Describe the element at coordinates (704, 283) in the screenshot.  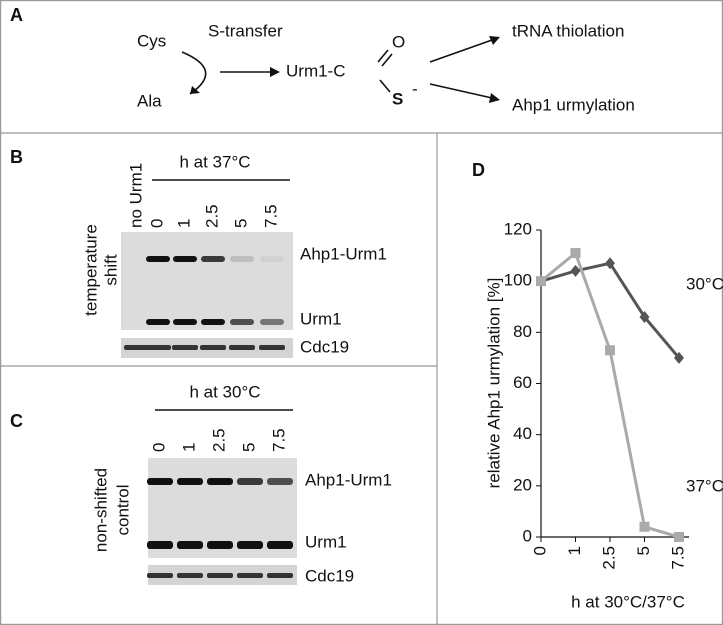
I see `series-label: 30°C` at that location.